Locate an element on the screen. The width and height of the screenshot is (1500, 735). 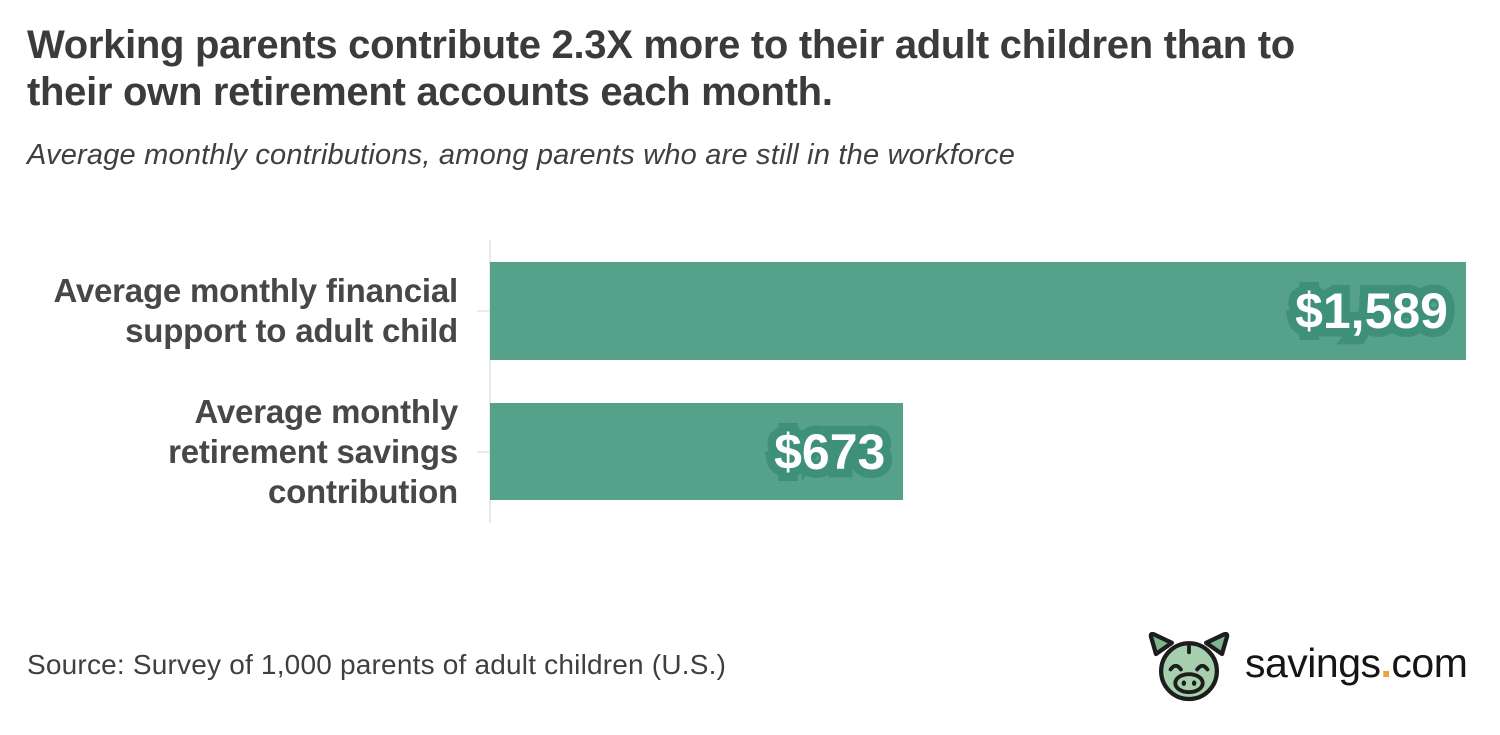
value-label-outline: $673 is located at coordinates (830, 451).